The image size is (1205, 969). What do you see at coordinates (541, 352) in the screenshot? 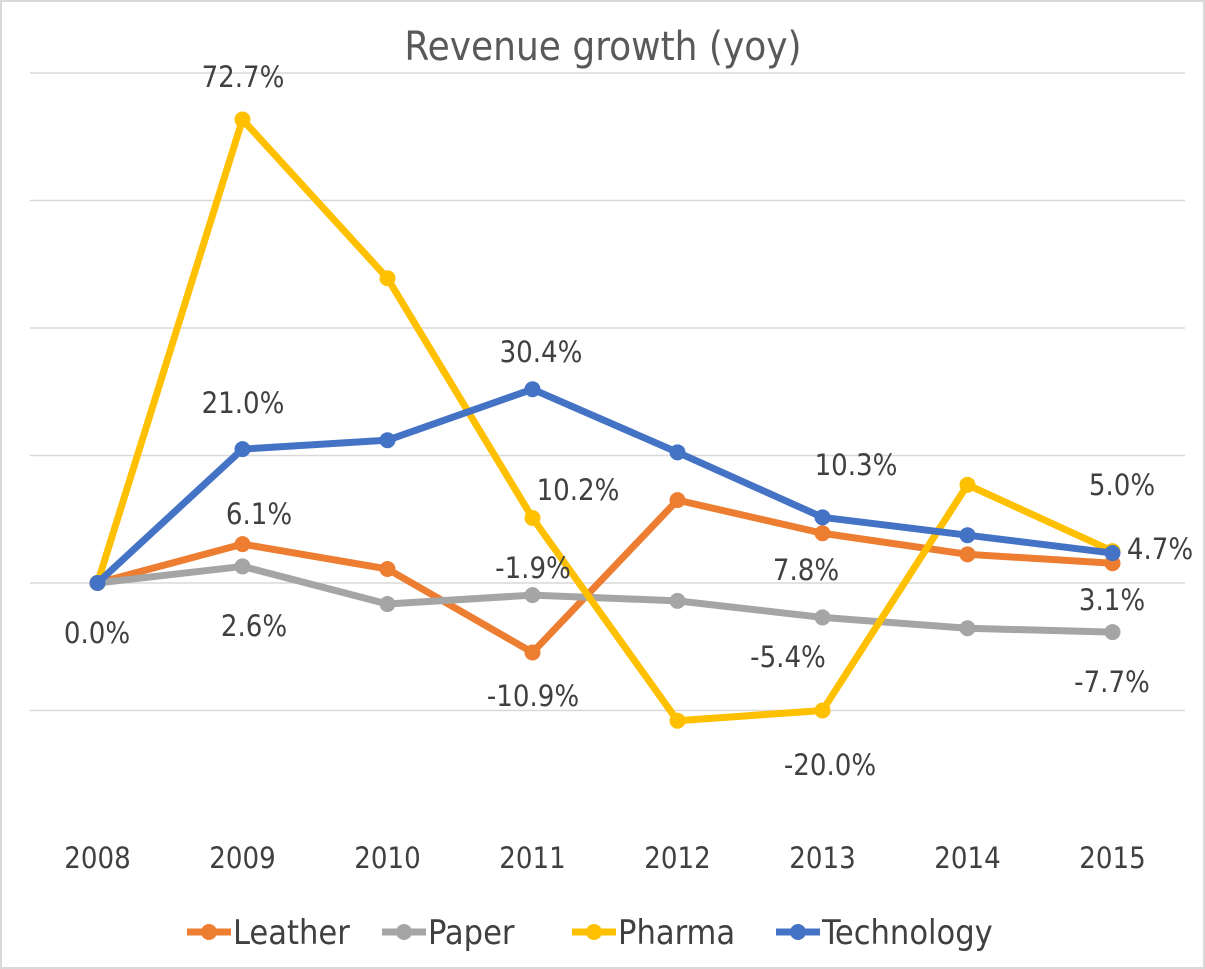
I see `data-label: 30.4%` at bounding box center [541, 352].